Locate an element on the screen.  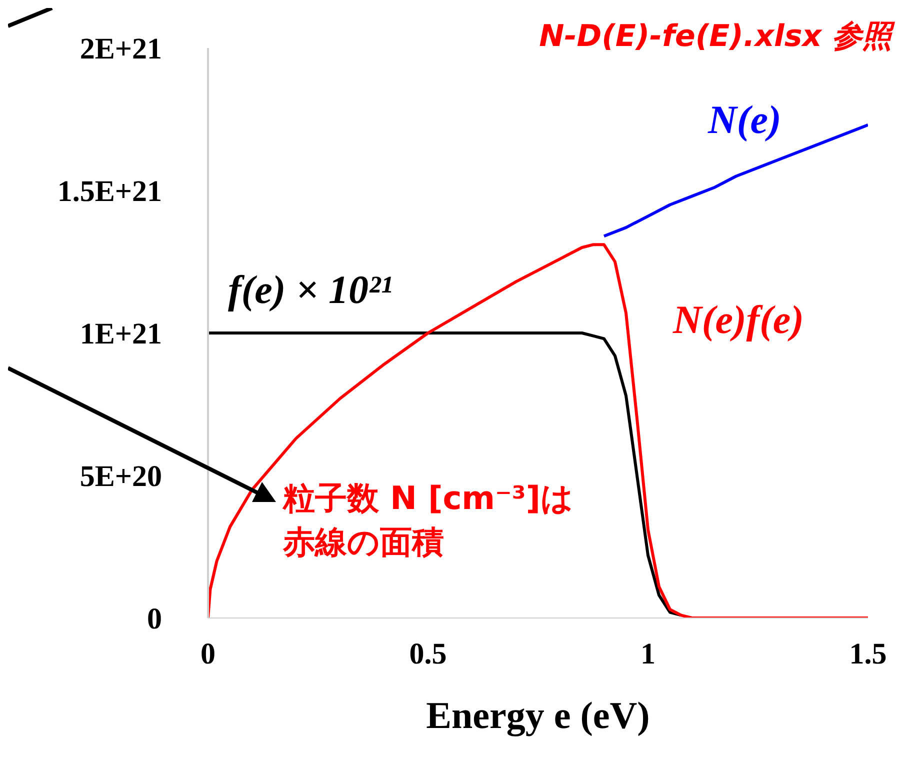
series-label: N(e) is located at coordinates (745, 119).